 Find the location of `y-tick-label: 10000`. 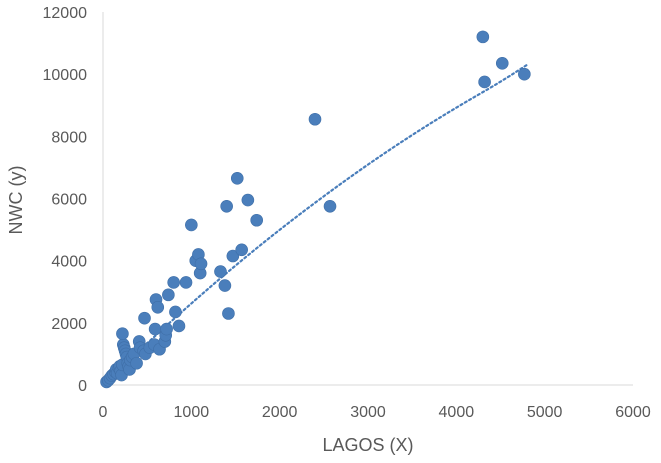

y-tick-label: 10000 is located at coordinates (65, 75).